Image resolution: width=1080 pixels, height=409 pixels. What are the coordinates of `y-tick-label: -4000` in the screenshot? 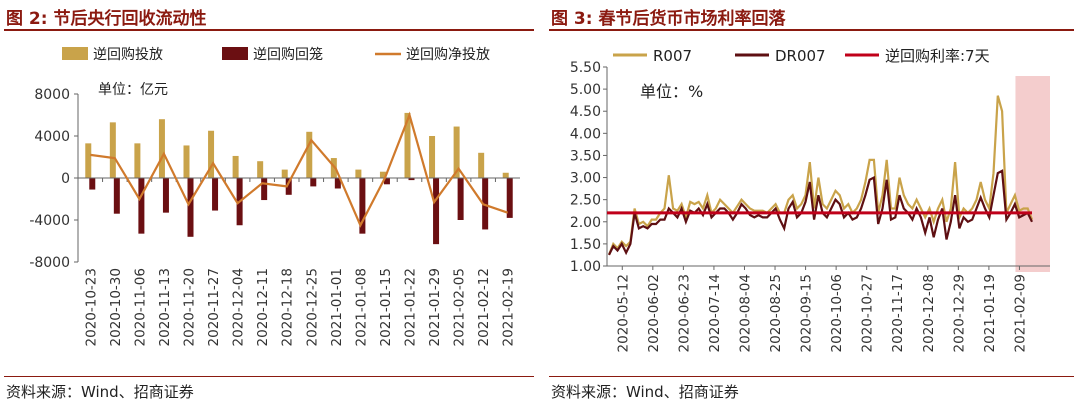 It's located at (49, 221).